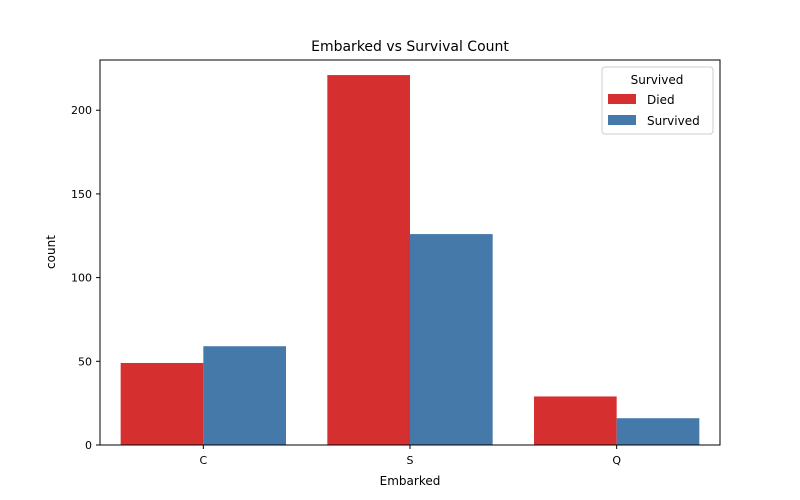 This screenshot has height=500, width=800. What do you see at coordinates (244, 395) in the screenshot?
I see `bar-survived-c` at bounding box center [244, 395].